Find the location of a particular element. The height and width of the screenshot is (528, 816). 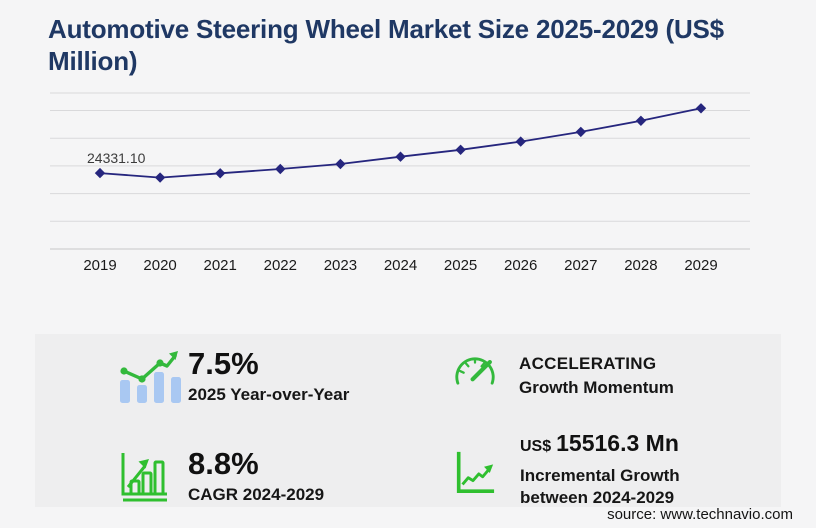

incremental-value: 15516.3 Mn is located at coordinates (617, 443).